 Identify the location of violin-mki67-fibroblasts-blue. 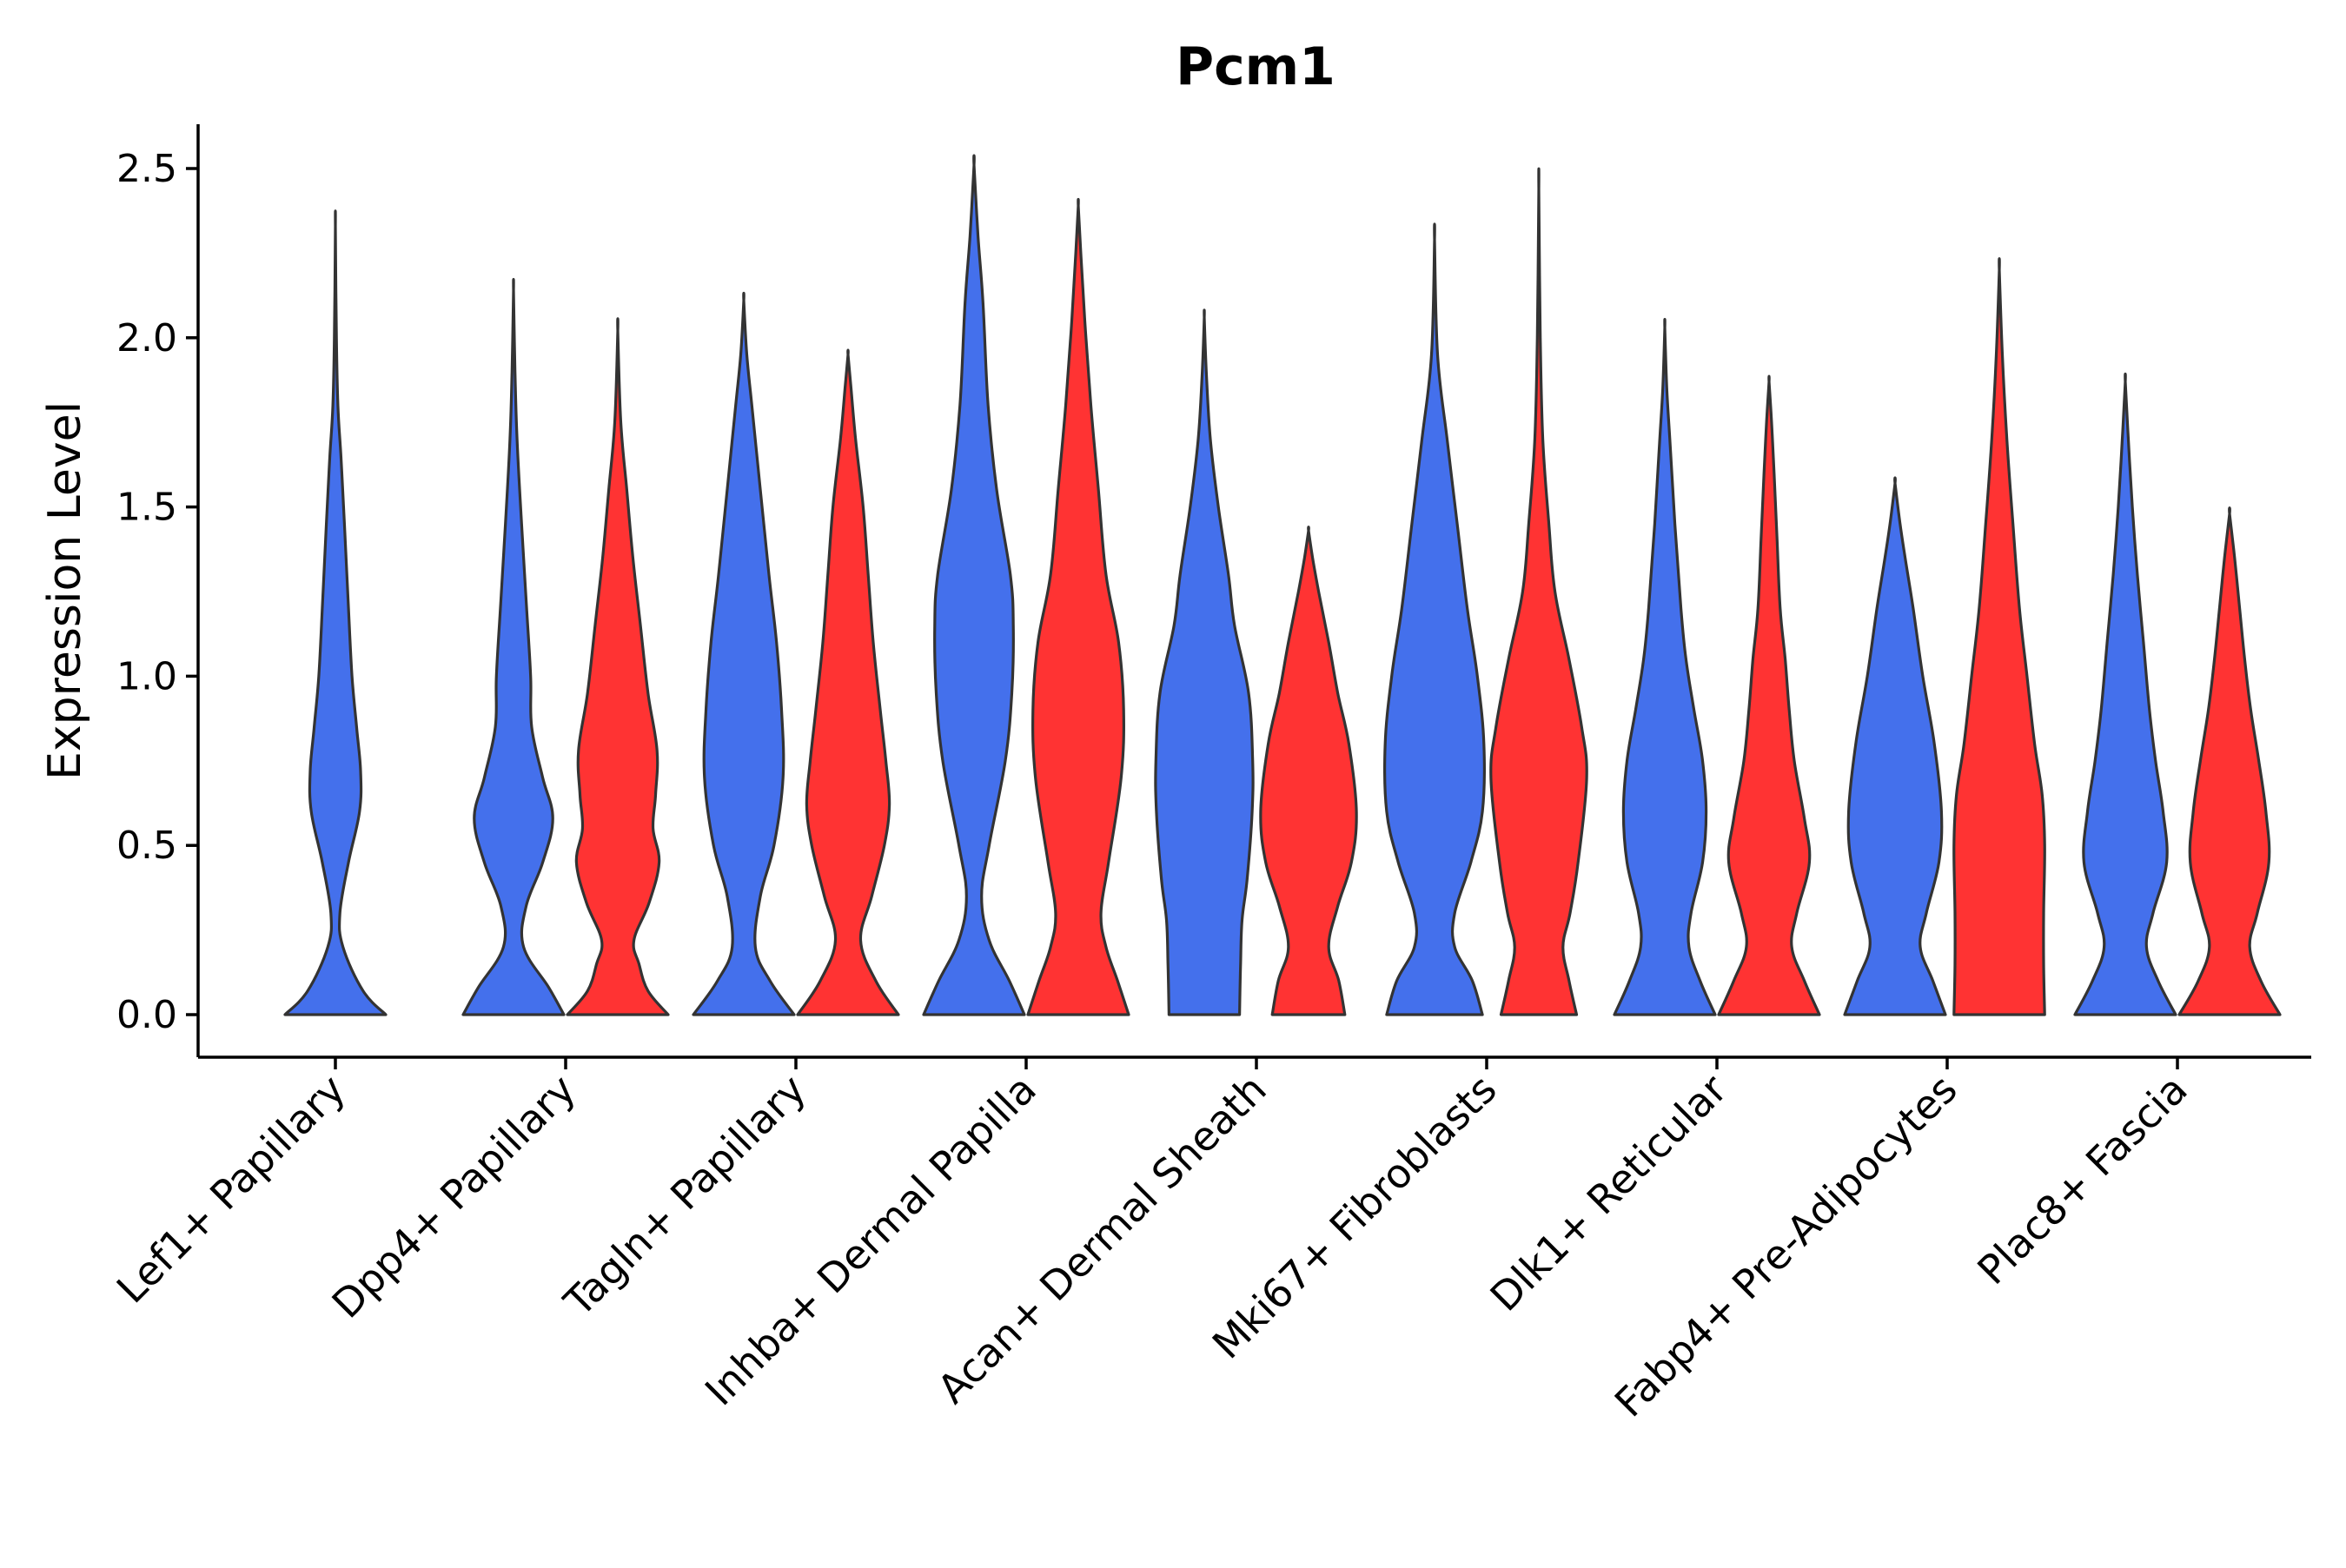
(1435, 619).